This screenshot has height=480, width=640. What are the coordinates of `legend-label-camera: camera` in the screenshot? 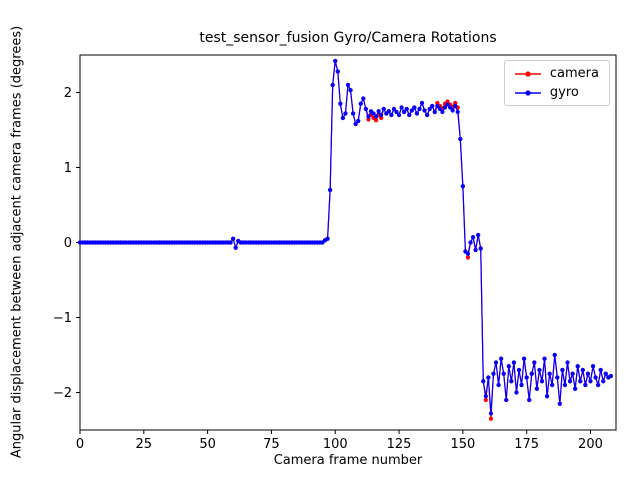 It's located at (574, 73).